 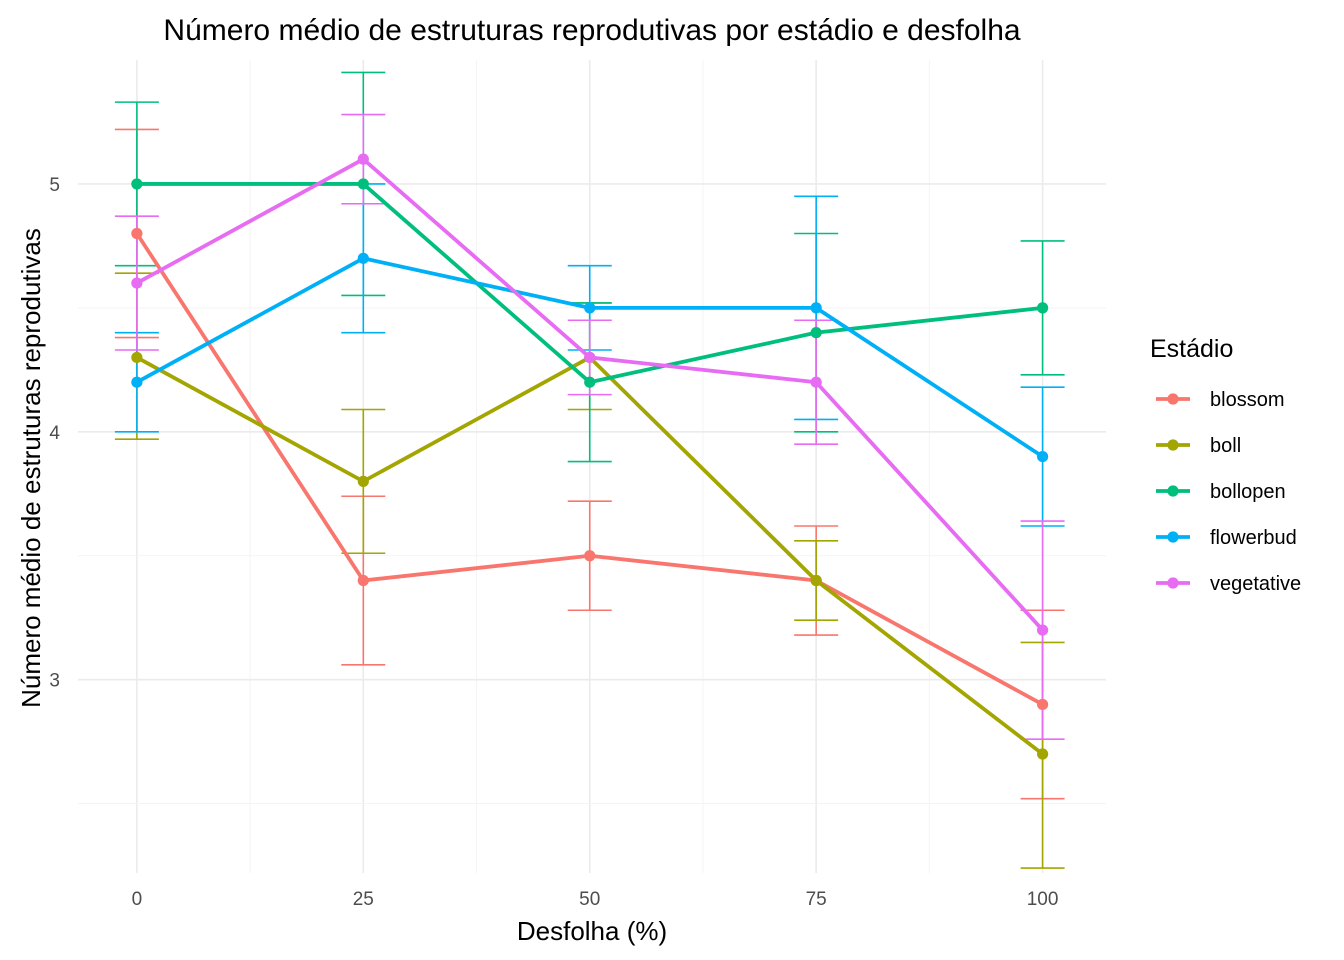 I want to click on legend-item-vegetative: vegetative, so click(x=1228, y=584).